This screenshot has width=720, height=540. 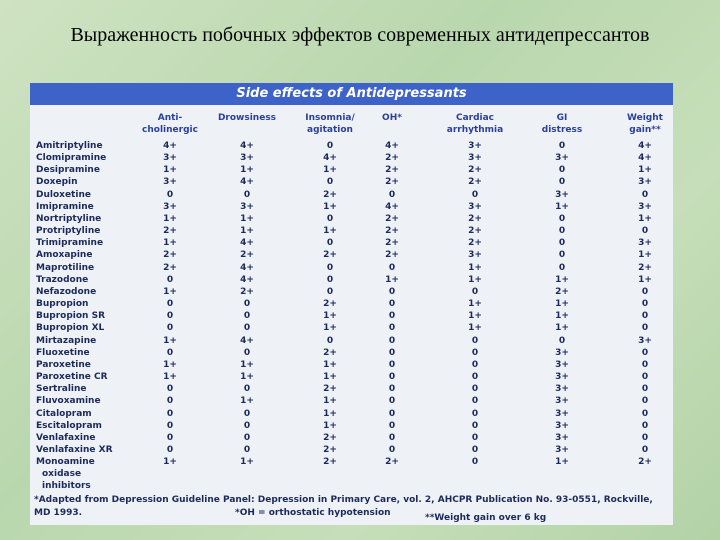 I want to click on row-name: Escitalopram, so click(x=69, y=425).